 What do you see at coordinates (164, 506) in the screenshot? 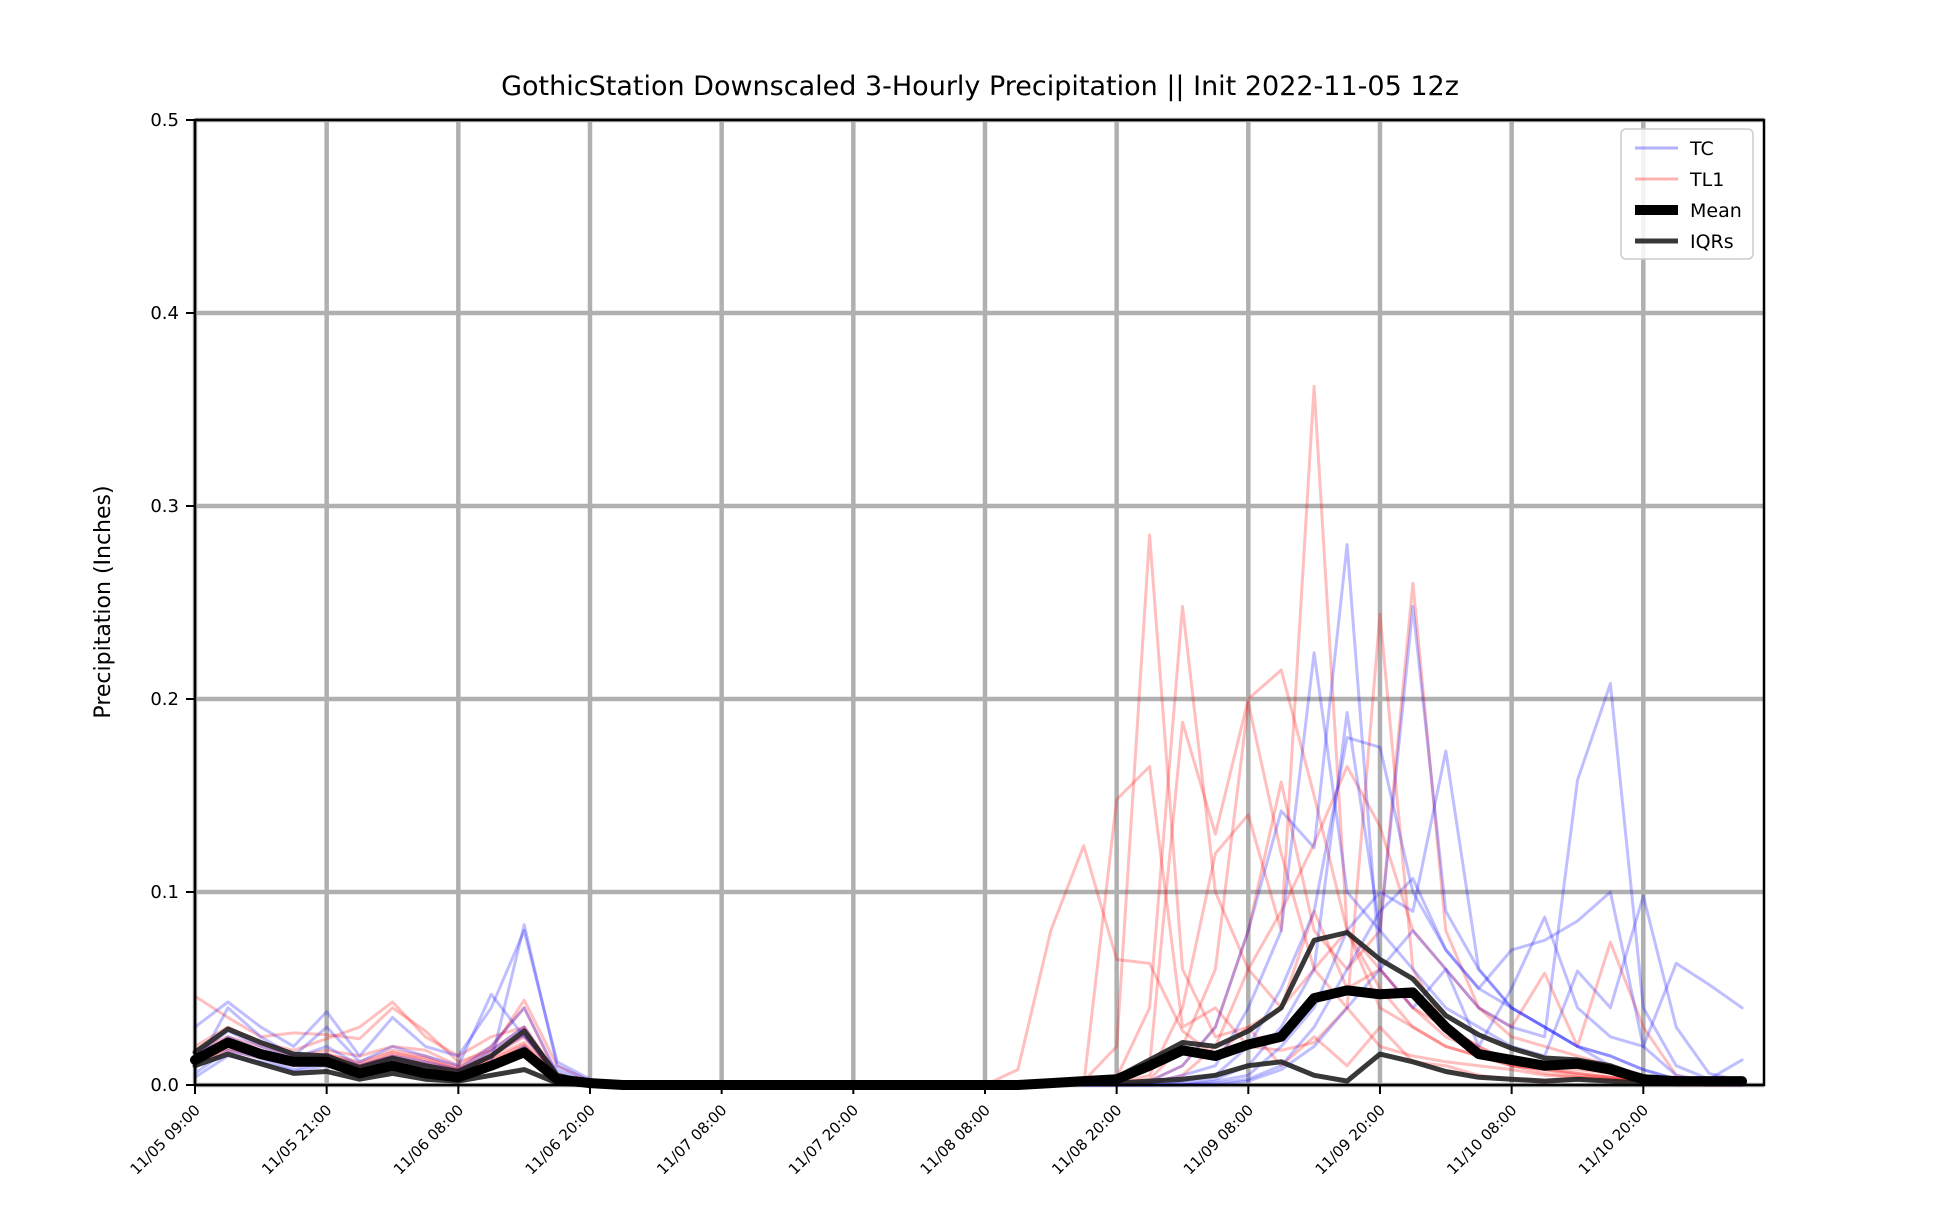
I see `y-tick-label: 0.3` at bounding box center [164, 506].